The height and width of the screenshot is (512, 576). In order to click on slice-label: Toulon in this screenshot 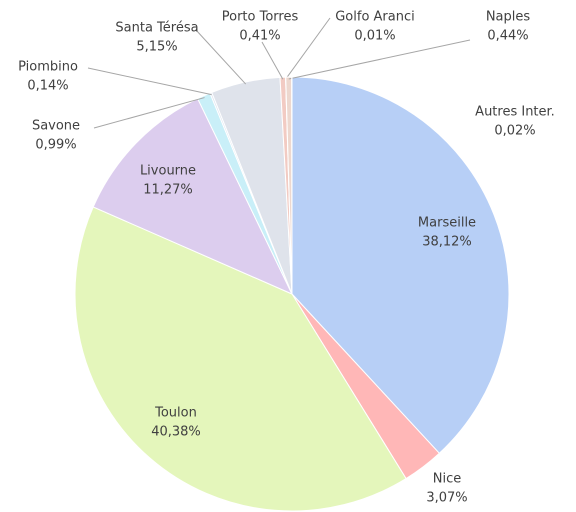, I will do `click(175, 413)`.